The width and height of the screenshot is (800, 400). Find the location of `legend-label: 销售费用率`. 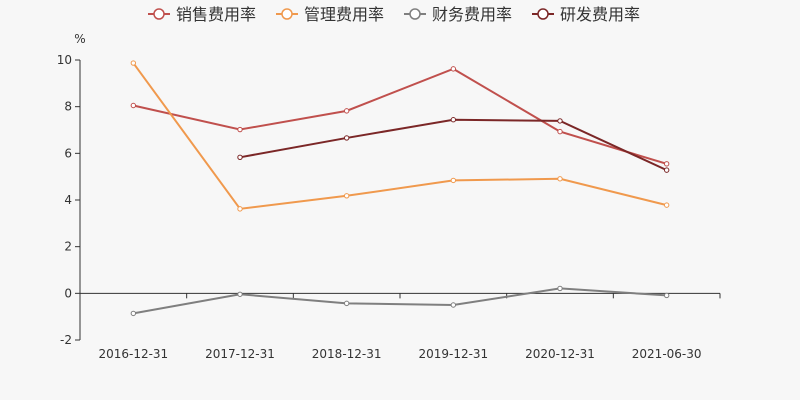

legend-label: 销售费用率 is located at coordinates (216, 14).